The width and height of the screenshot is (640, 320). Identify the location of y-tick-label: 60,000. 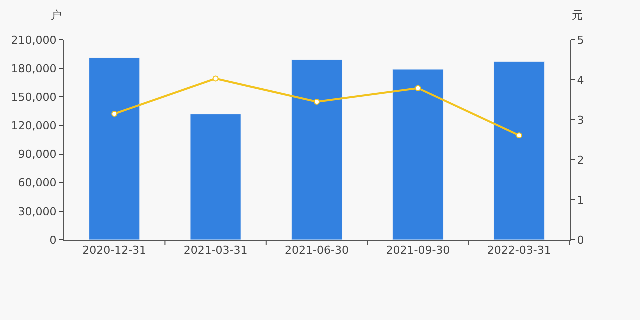
(37, 183).